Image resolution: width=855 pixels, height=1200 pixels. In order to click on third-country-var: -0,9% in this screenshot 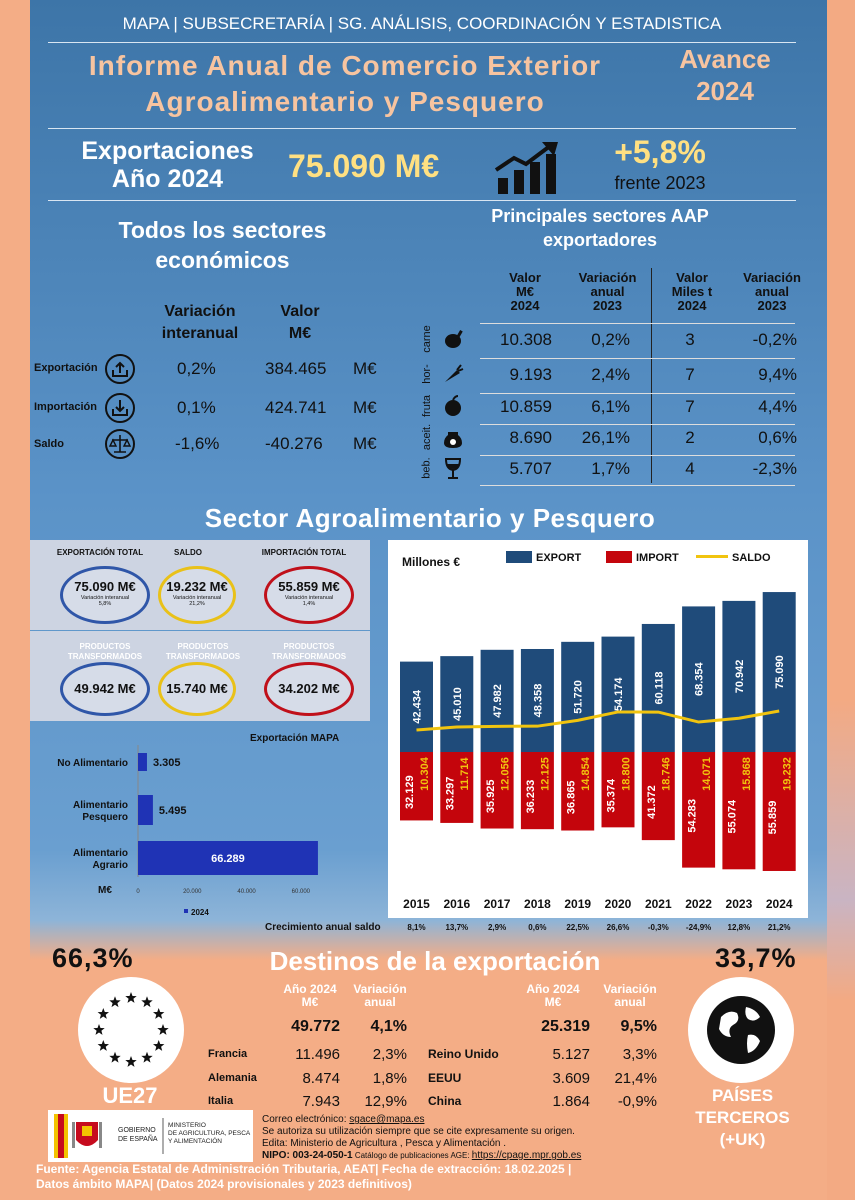, I will do `click(637, 1101)`.